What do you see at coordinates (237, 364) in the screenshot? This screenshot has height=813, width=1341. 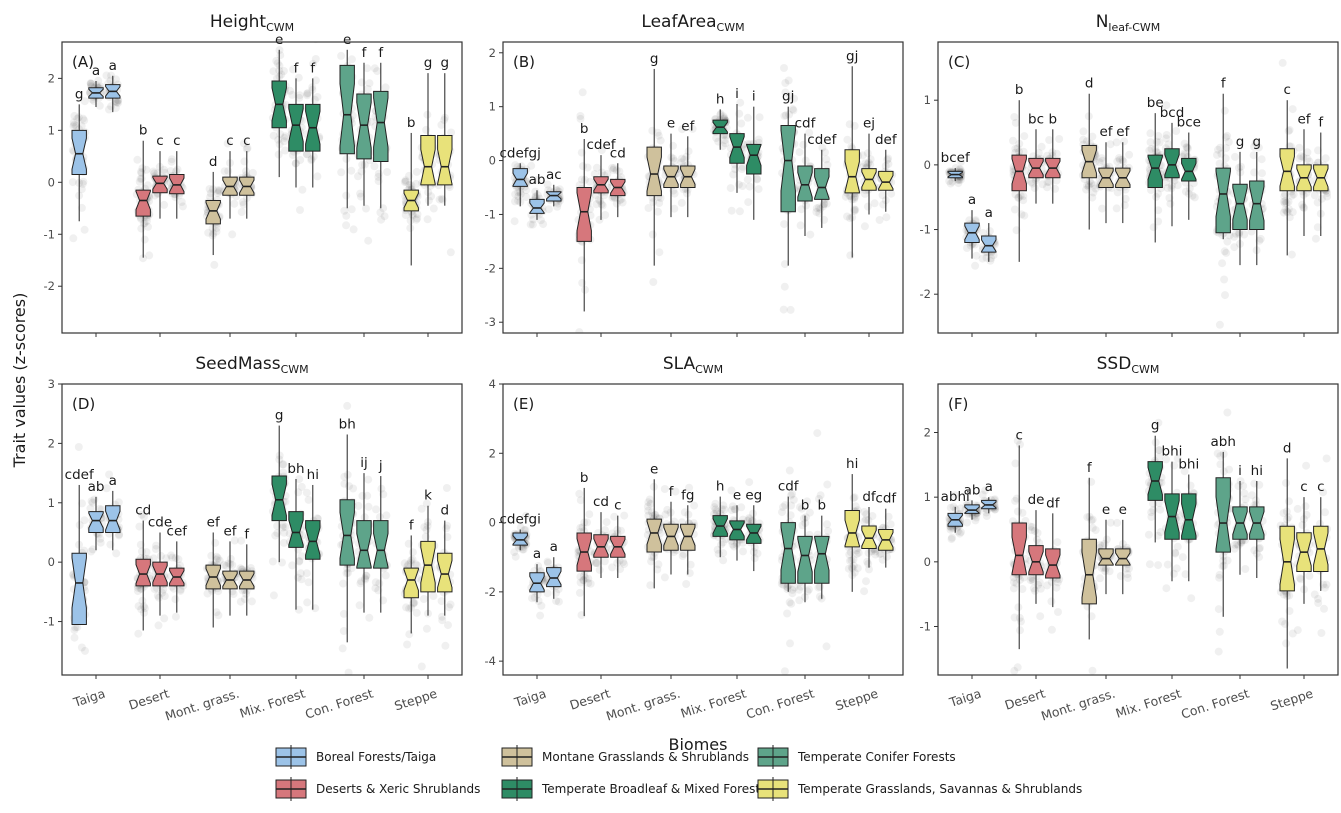 I see `panel-title-main: SeedMass` at bounding box center [237, 364].